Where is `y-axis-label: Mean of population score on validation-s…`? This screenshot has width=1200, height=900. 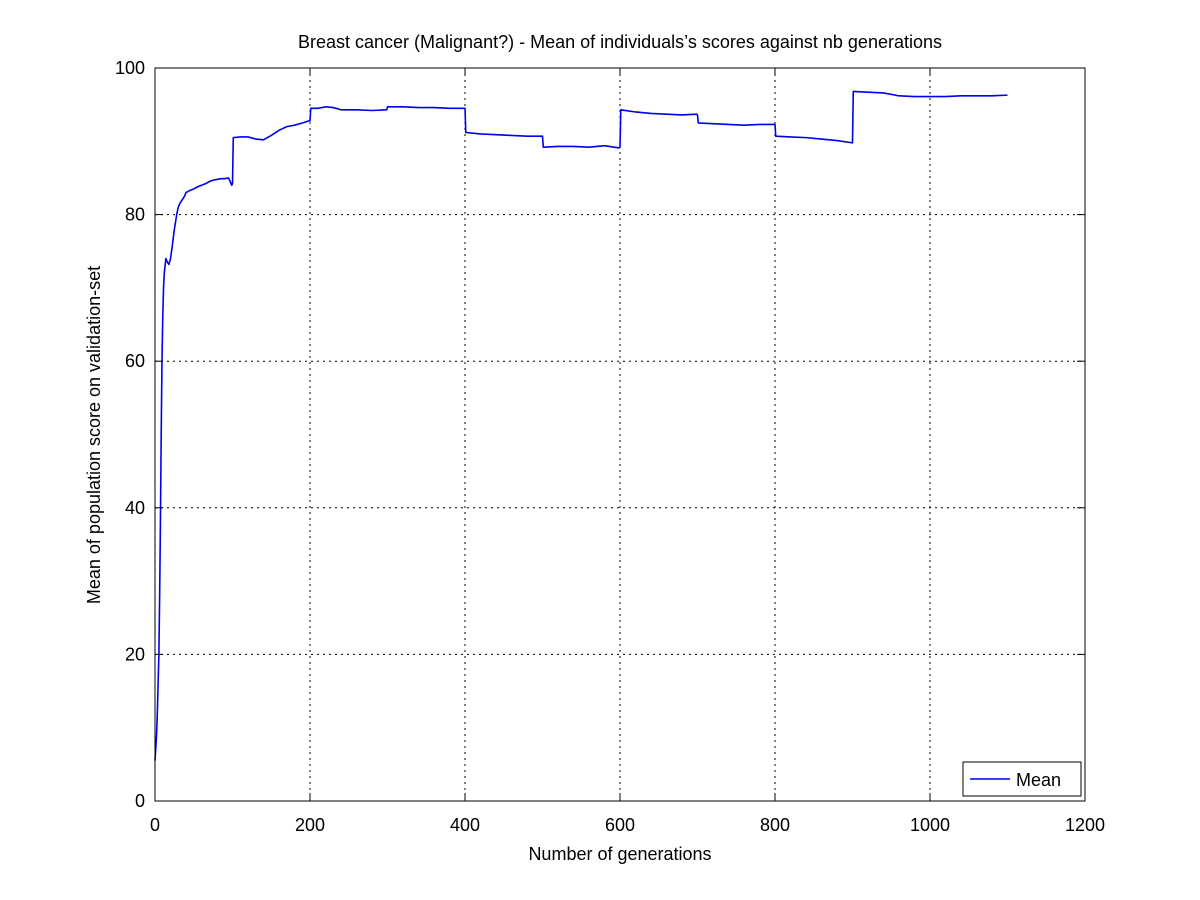 y-axis-label: Mean of population score on validation-s… is located at coordinates (94, 435).